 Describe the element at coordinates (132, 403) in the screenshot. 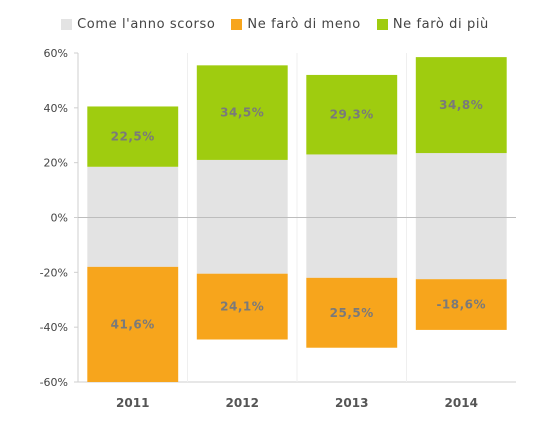

I see `x-category-label: 2011` at that location.